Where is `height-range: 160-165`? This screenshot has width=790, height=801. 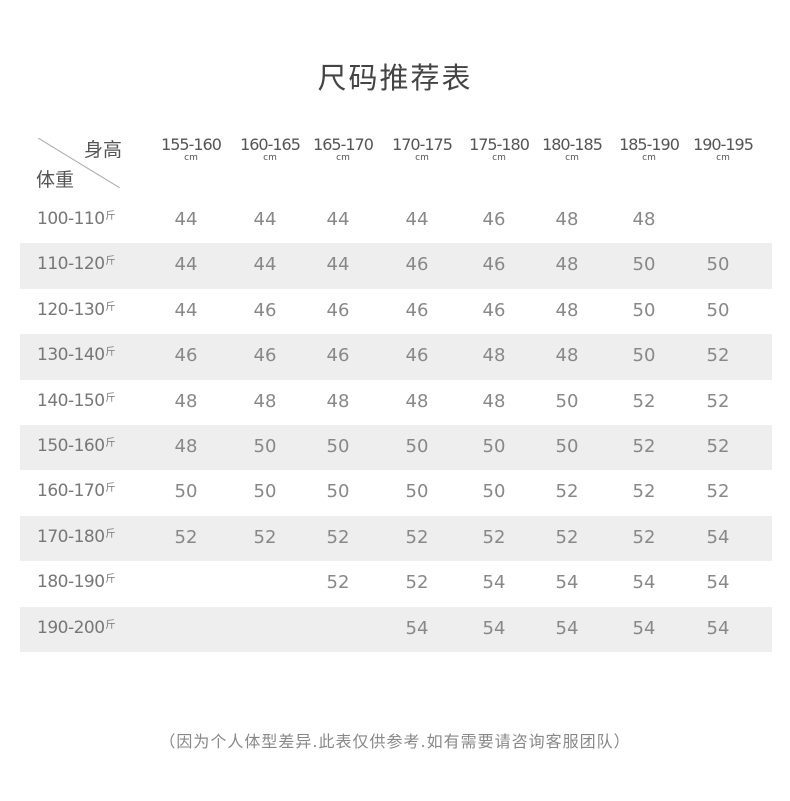 height-range: 160-165 is located at coordinates (270, 144).